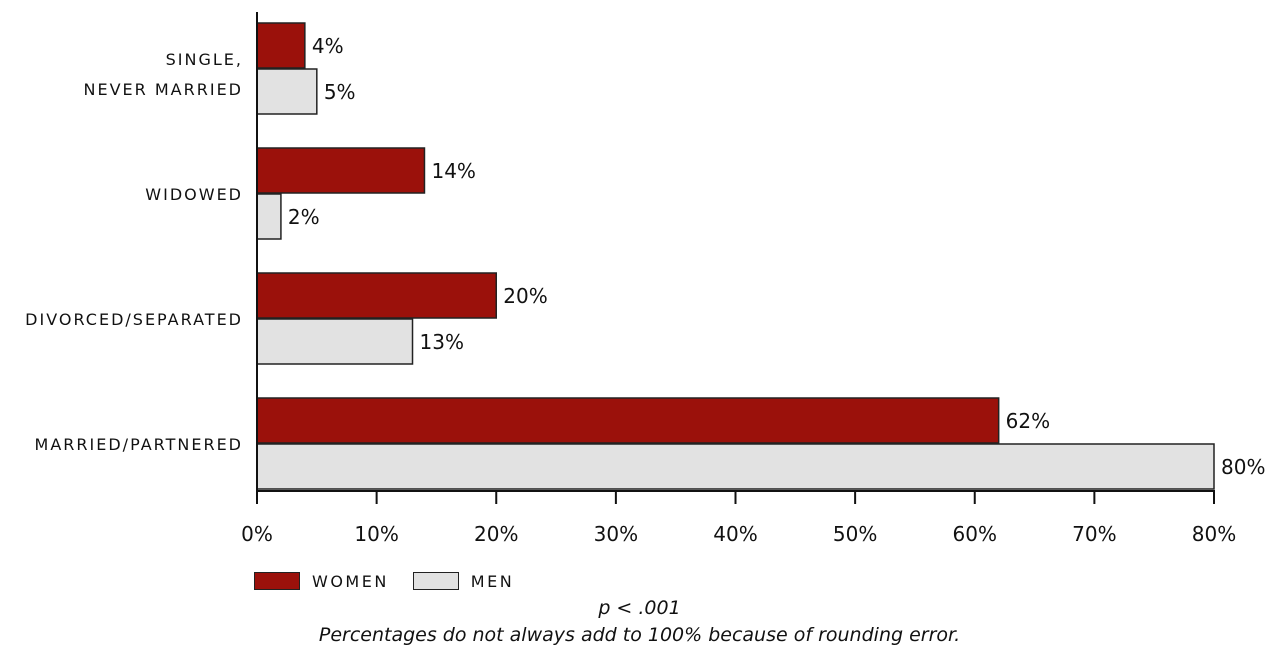 This screenshot has width=1279, height=656. I want to click on legend-item-men: MEN, so click(463, 581).